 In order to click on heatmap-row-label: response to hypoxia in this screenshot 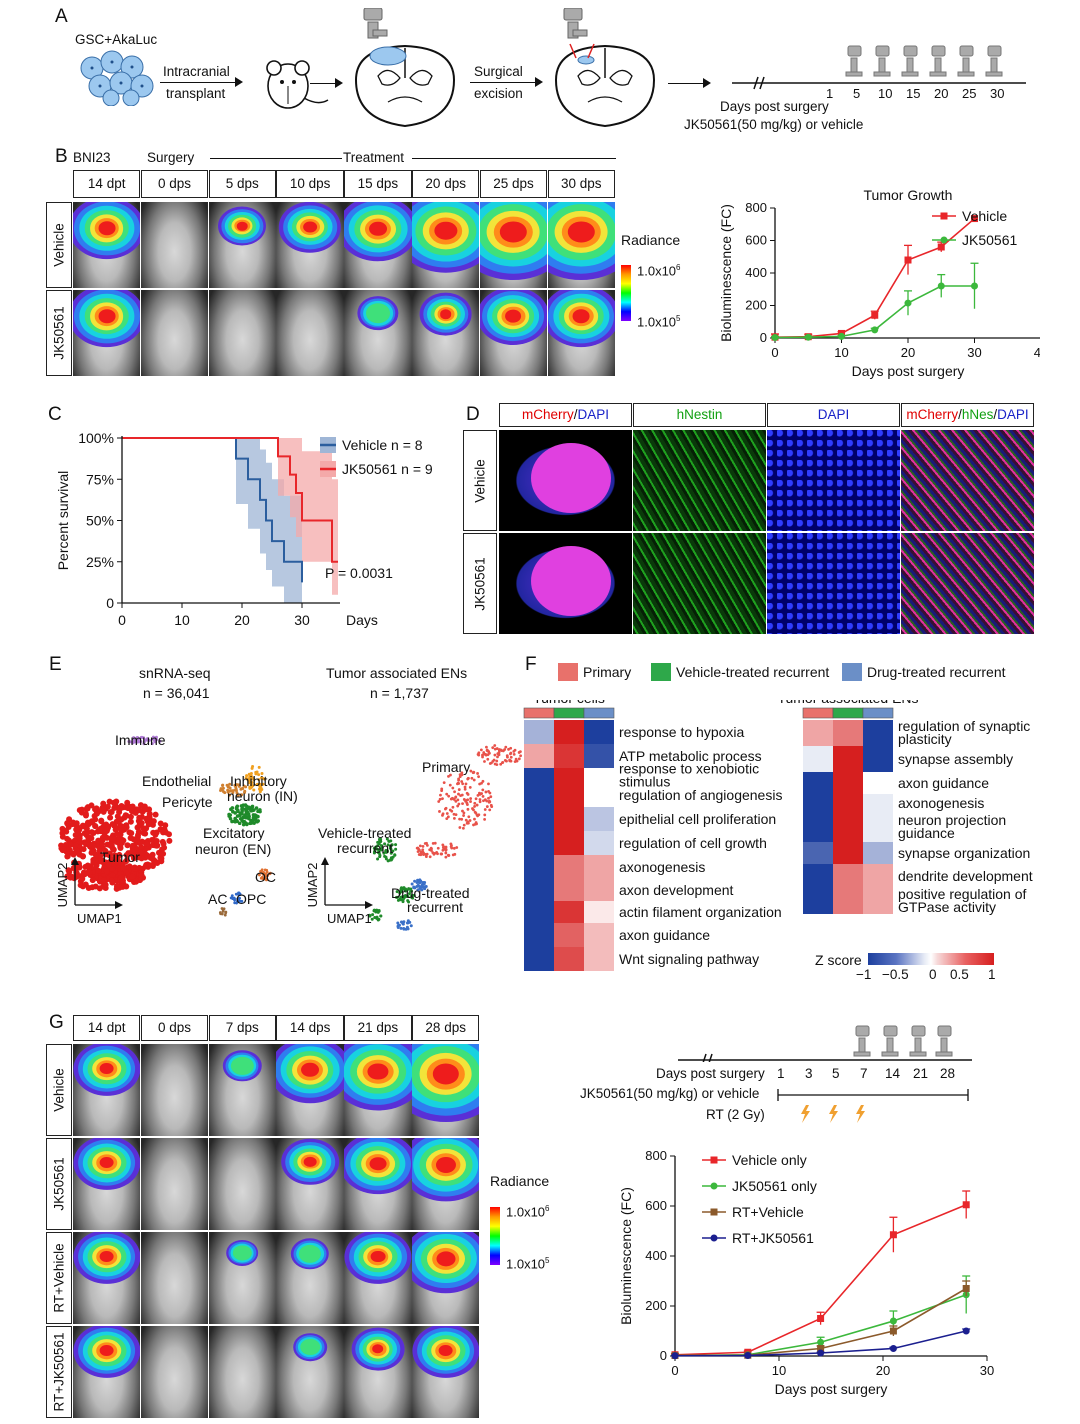, I will do `click(682, 732)`.